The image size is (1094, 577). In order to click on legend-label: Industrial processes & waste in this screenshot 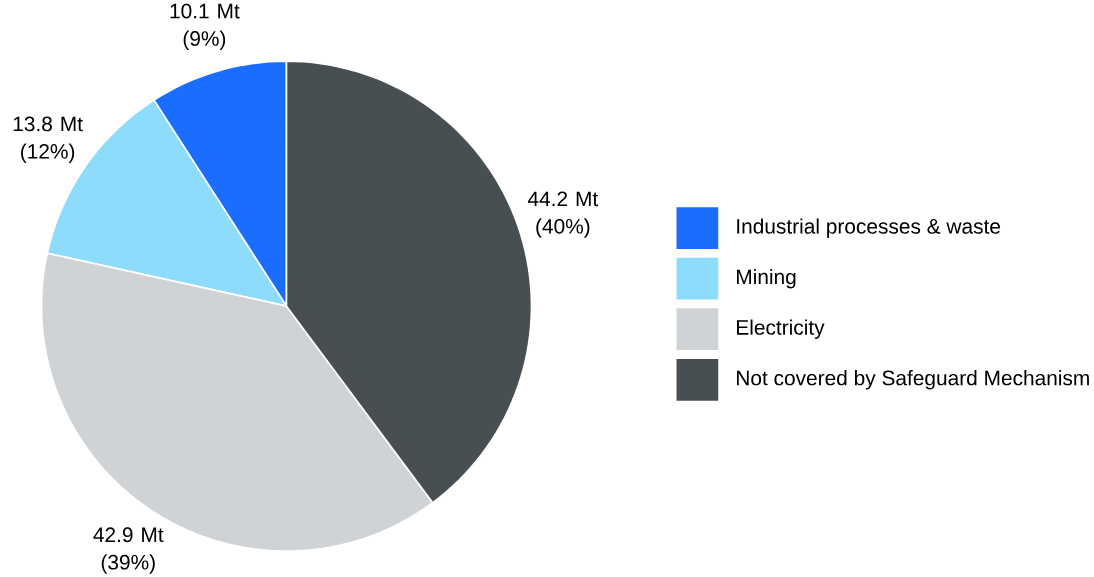, I will do `click(869, 228)`.